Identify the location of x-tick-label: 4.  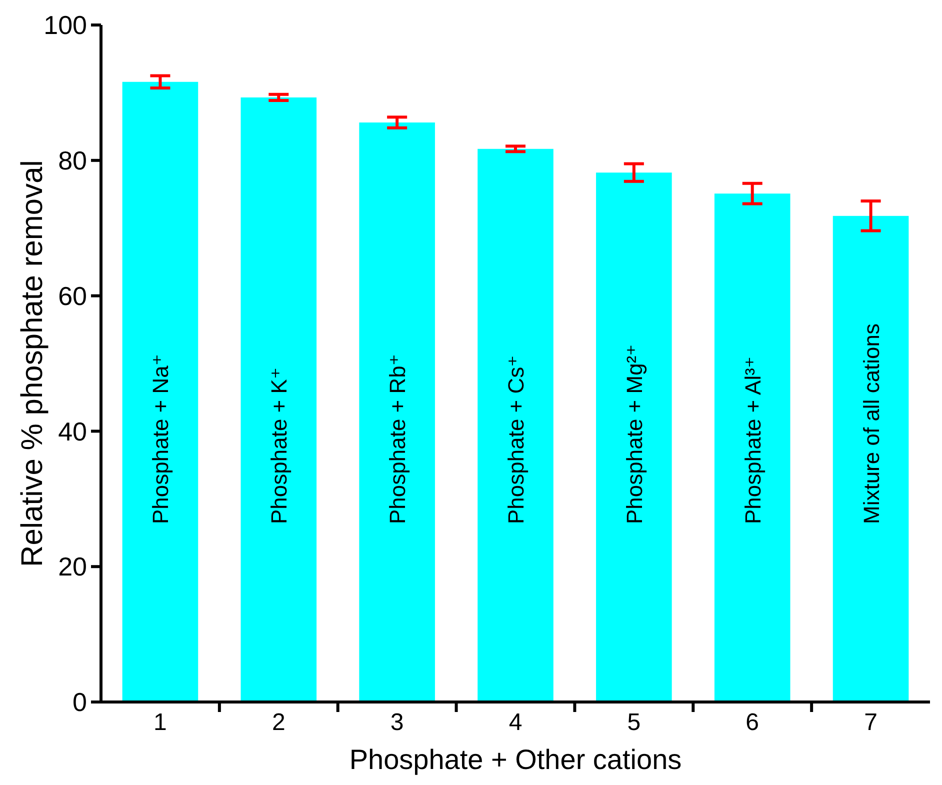
(515, 722).